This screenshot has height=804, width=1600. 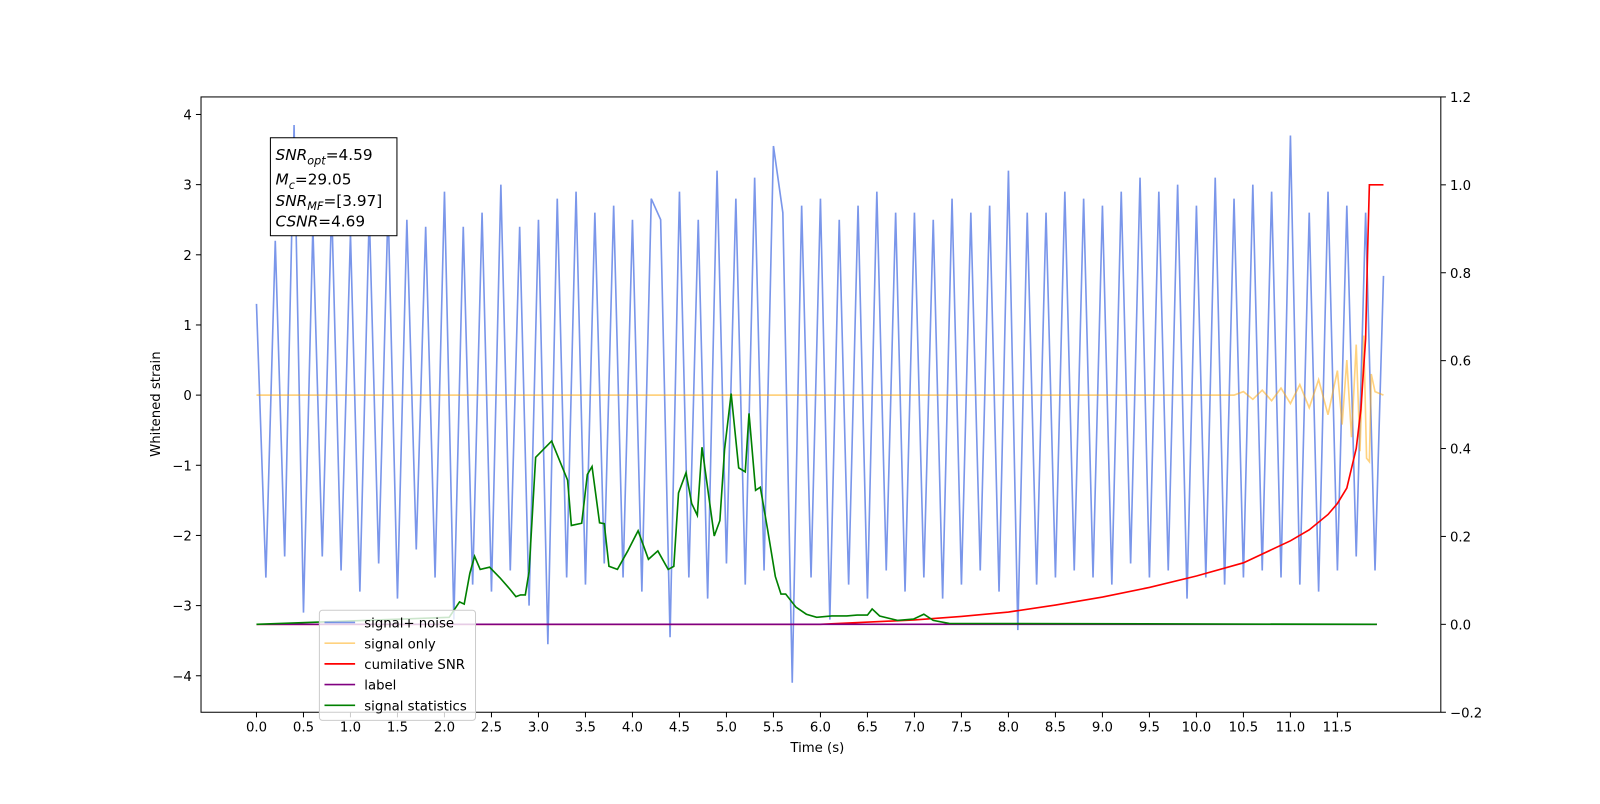 What do you see at coordinates (585, 728) in the screenshot?
I see `x-tick-label: 3.5` at bounding box center [585, 728].